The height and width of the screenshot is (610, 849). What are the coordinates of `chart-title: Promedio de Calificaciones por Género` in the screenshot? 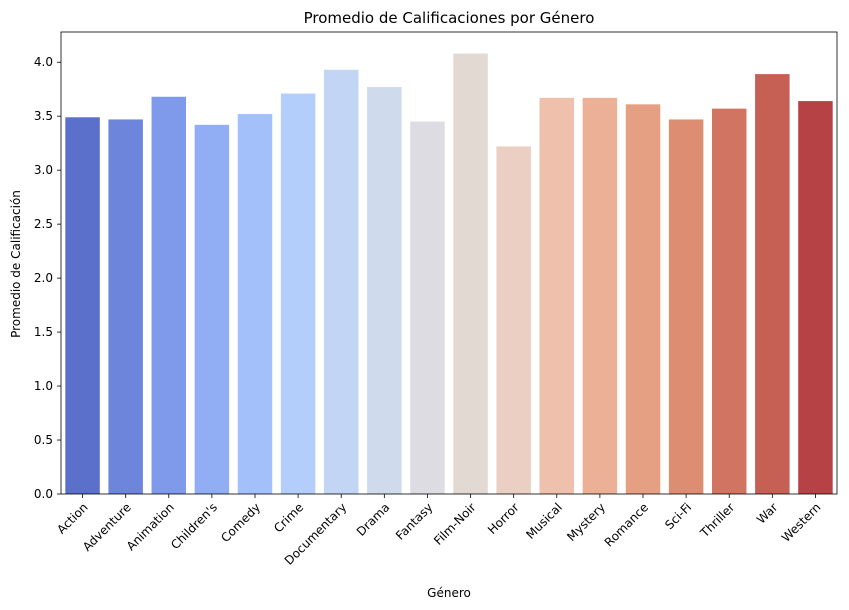 It's located at (449, 18).